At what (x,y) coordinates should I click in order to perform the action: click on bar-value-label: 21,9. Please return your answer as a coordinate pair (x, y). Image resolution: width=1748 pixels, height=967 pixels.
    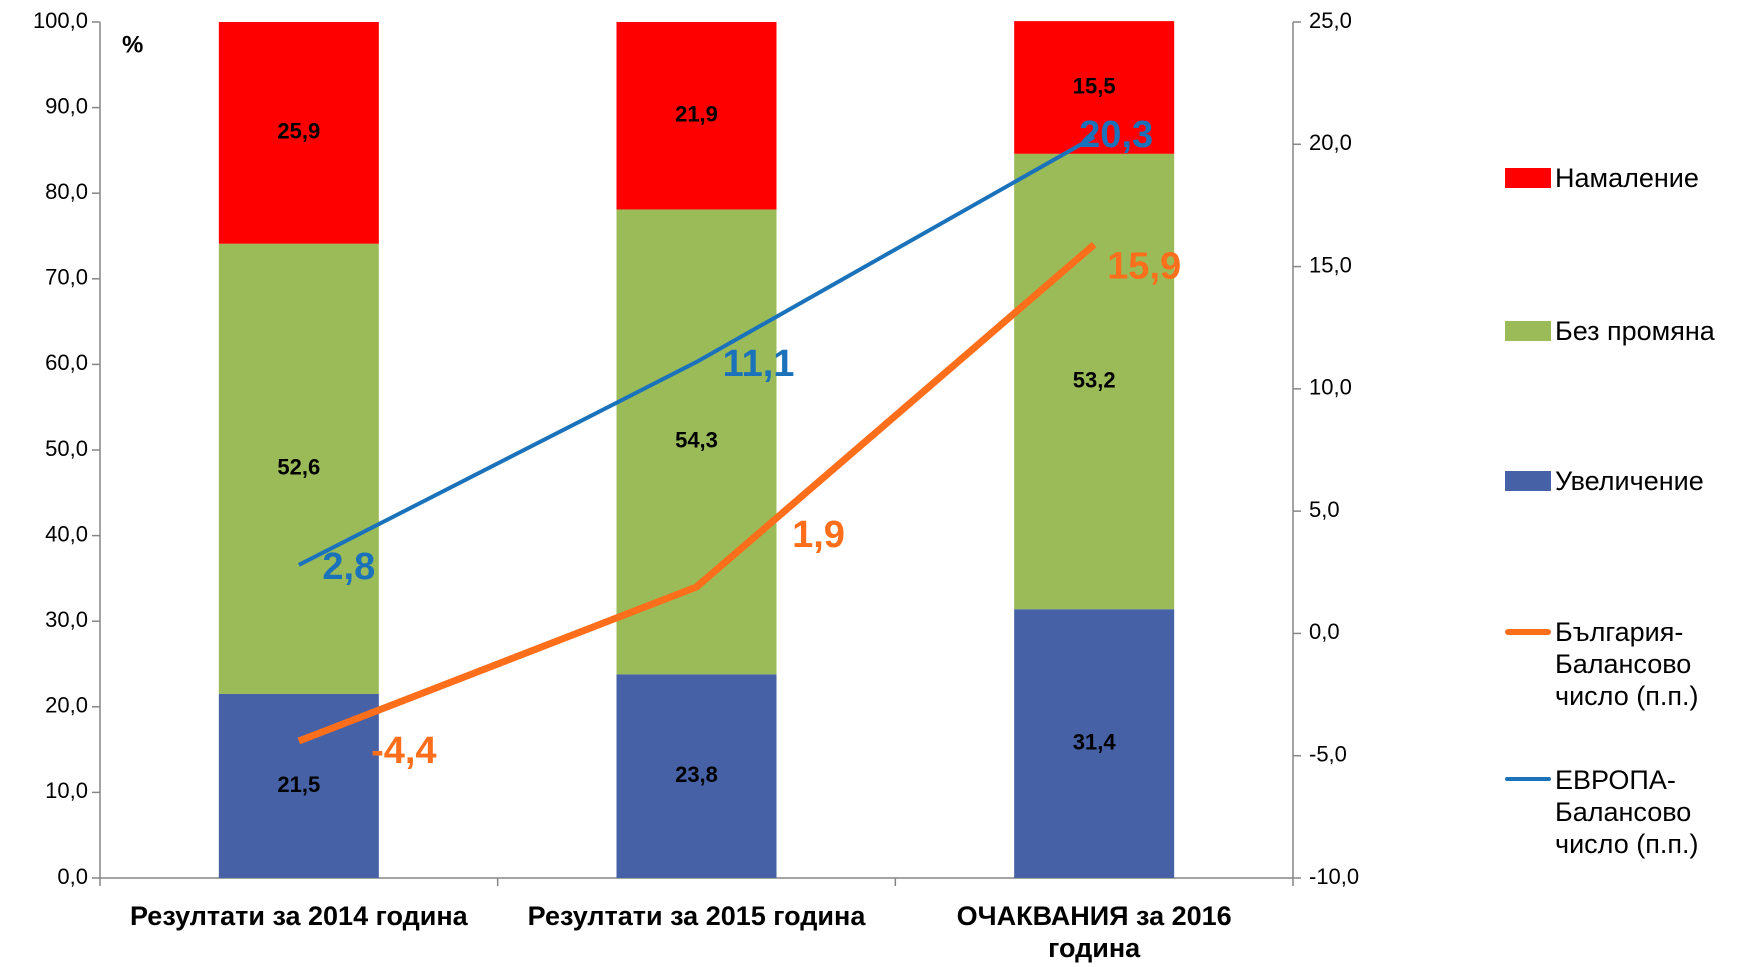
    Looking at the image, I should click on (696, 114).